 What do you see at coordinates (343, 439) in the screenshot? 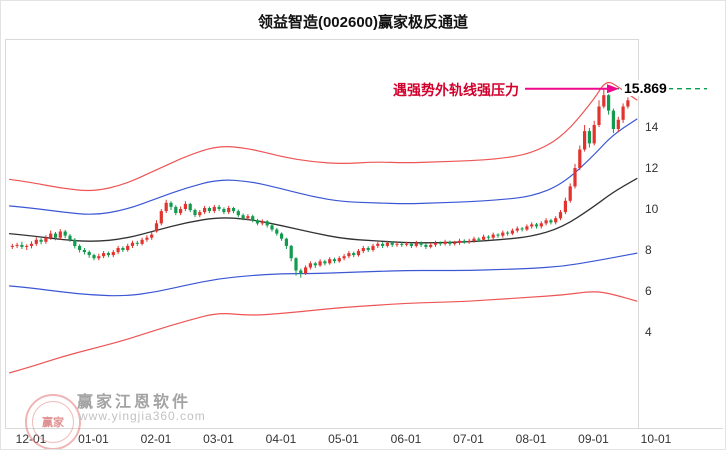
I see `x-tick-label: 05-01` at bounding box center [343, 439].